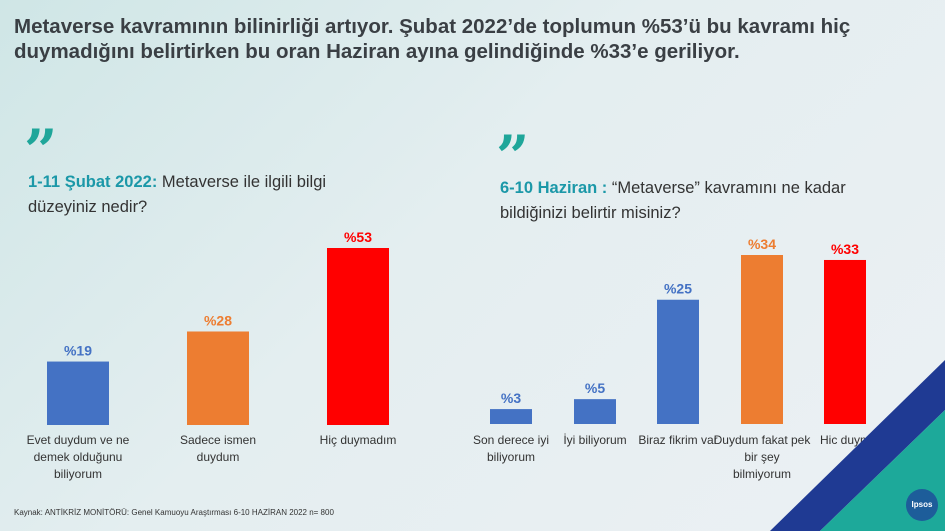  Describe the element at coordinates (218, 320) in the screenshot. I see `feb-value-label-2: %28` at that location.